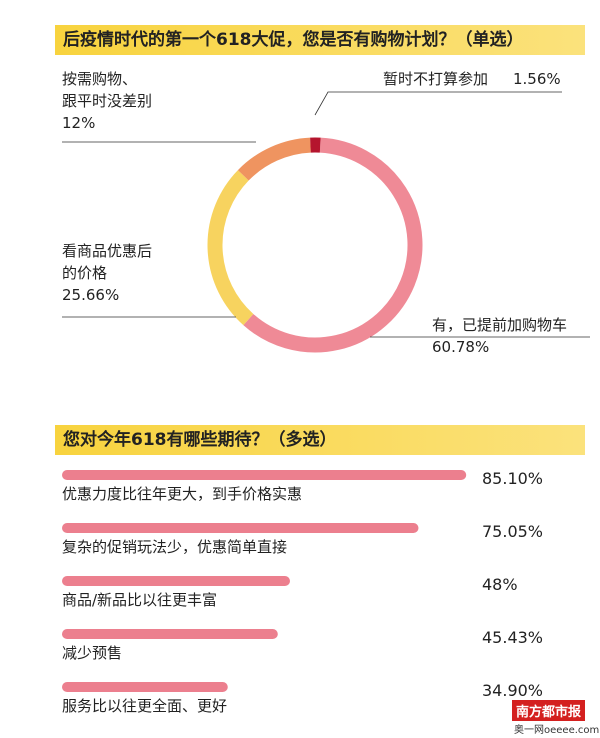 This screenshot has width=600, height=738. Describe the element at coordinates (107, 262) in the screenshot. I see `slice-label: 看商品优惠后 的价格` at that location.